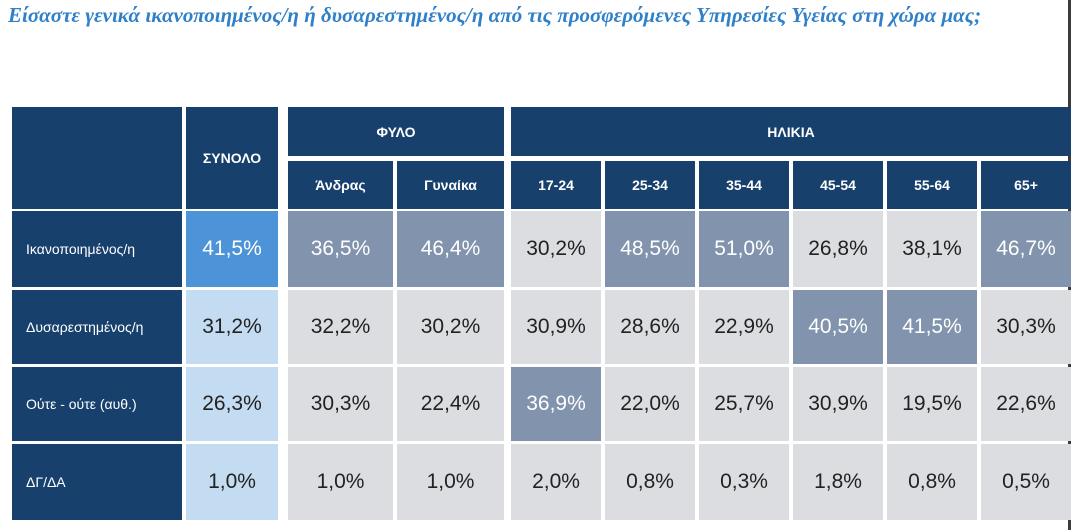 The width and height of the screenshot is (1071, 530). What do you see at coordinates (340, 482) in the screenshot?
I see `cell-dont-know-male: 1,0%` at bounding box center [340, 482].